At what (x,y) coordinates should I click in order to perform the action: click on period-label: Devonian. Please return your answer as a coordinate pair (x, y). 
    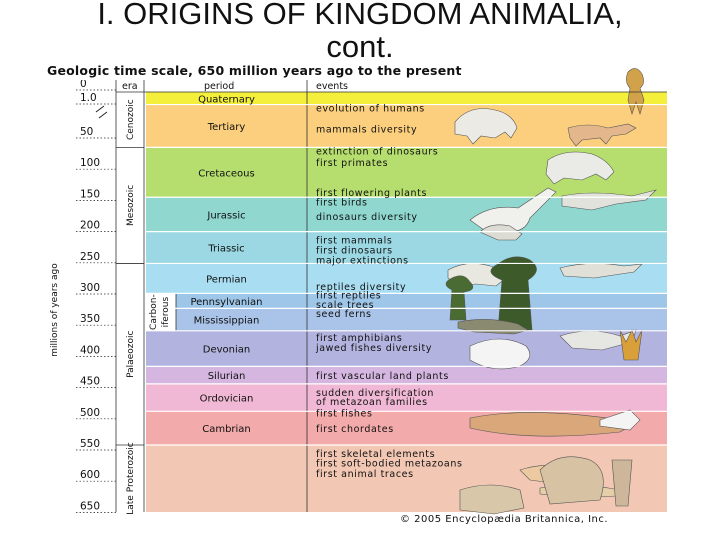
    Looking at the image, I should click on (226, 350).